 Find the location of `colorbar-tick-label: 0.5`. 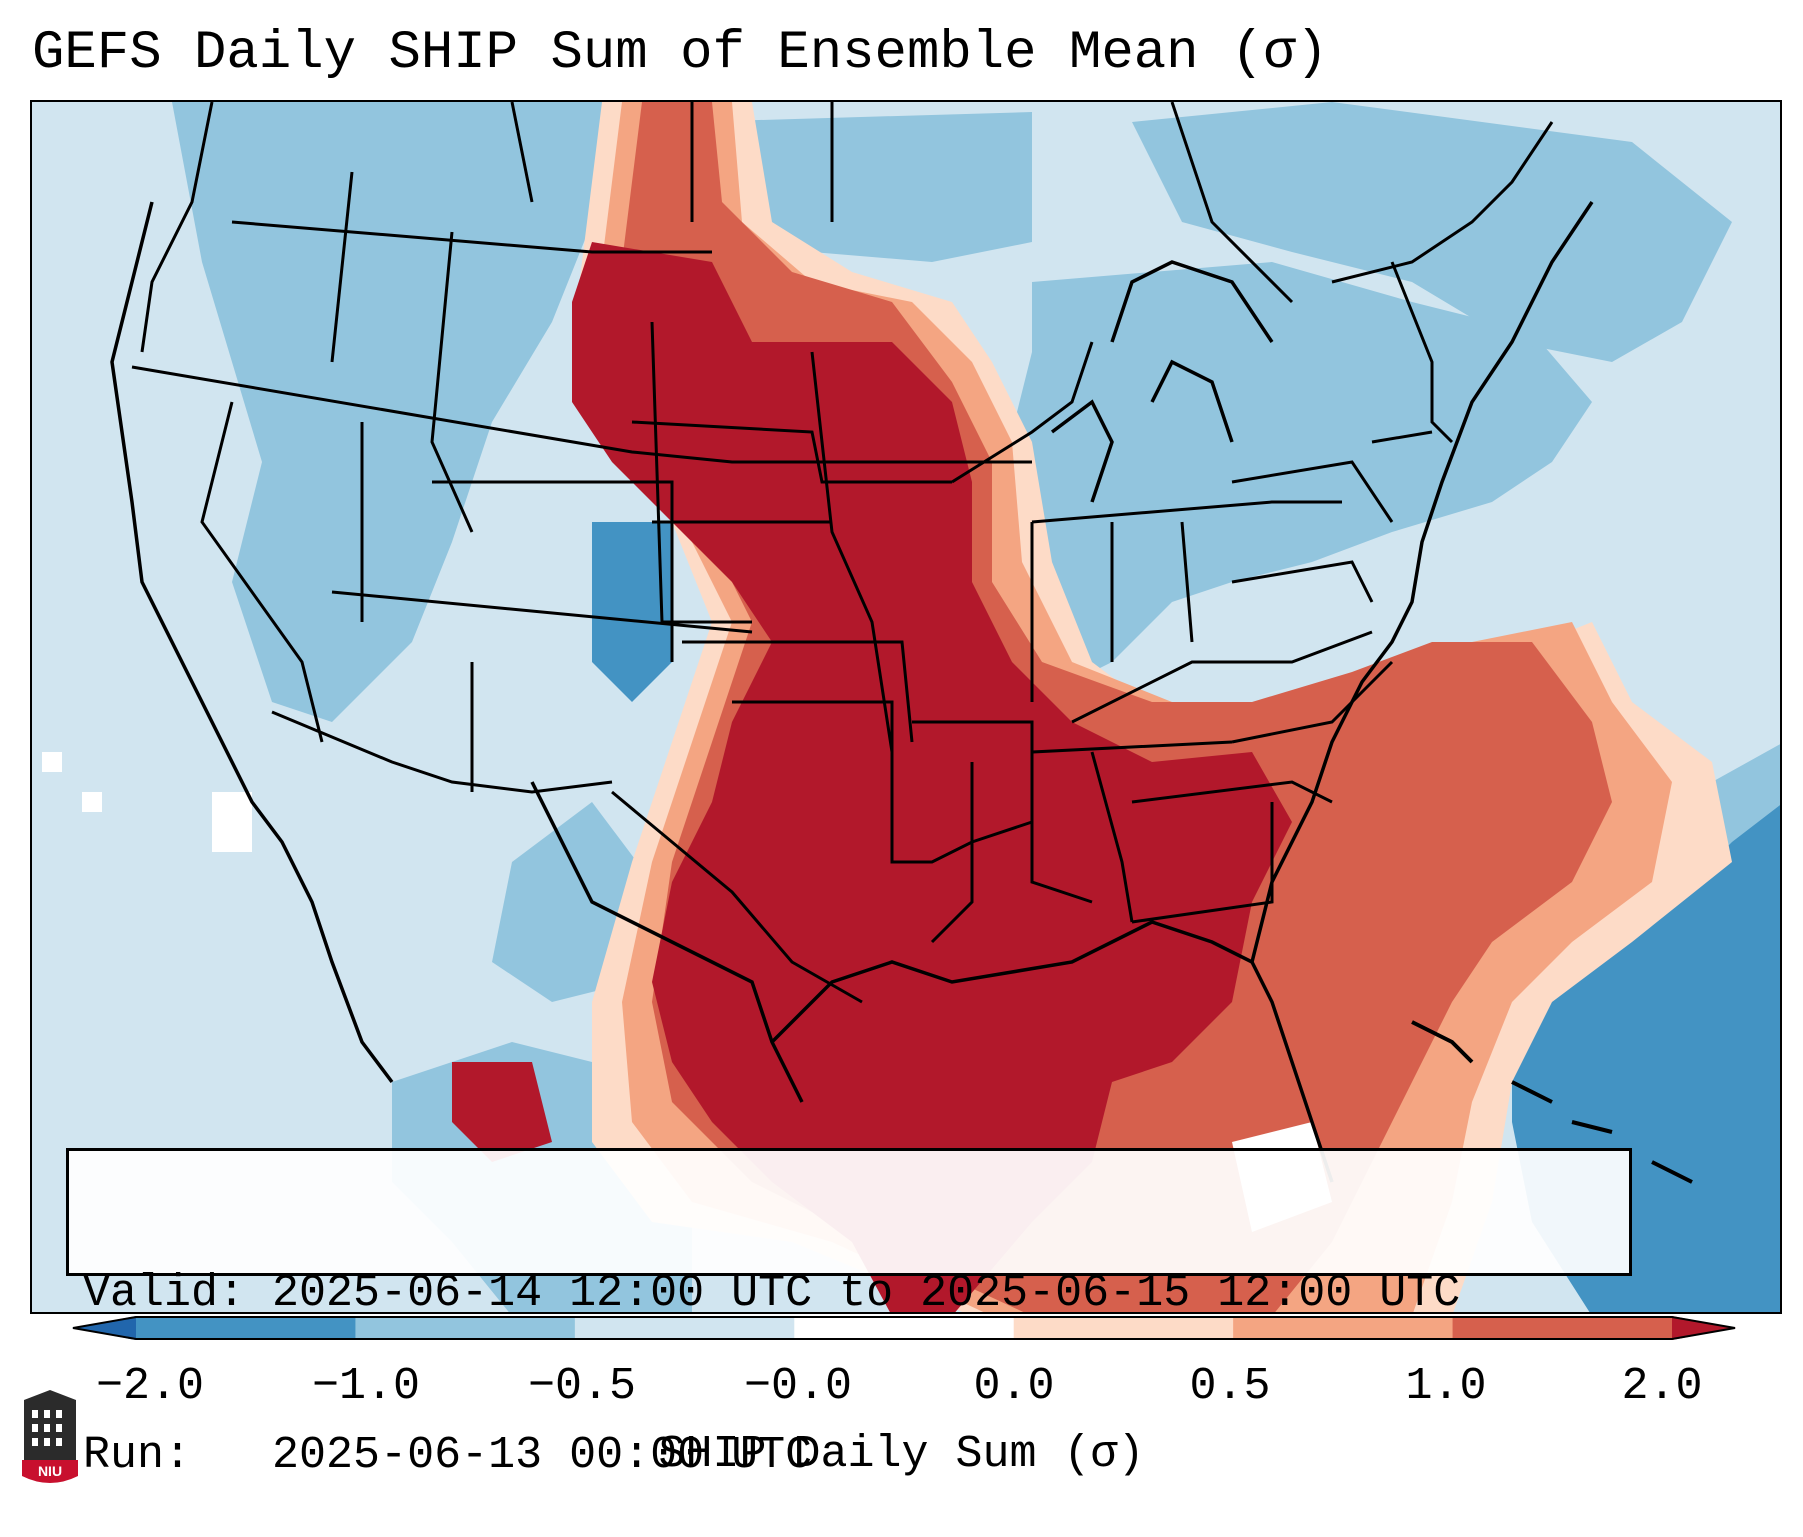

colorbar-tick-label: 0.5 is located at coordinates (1230, 1386).